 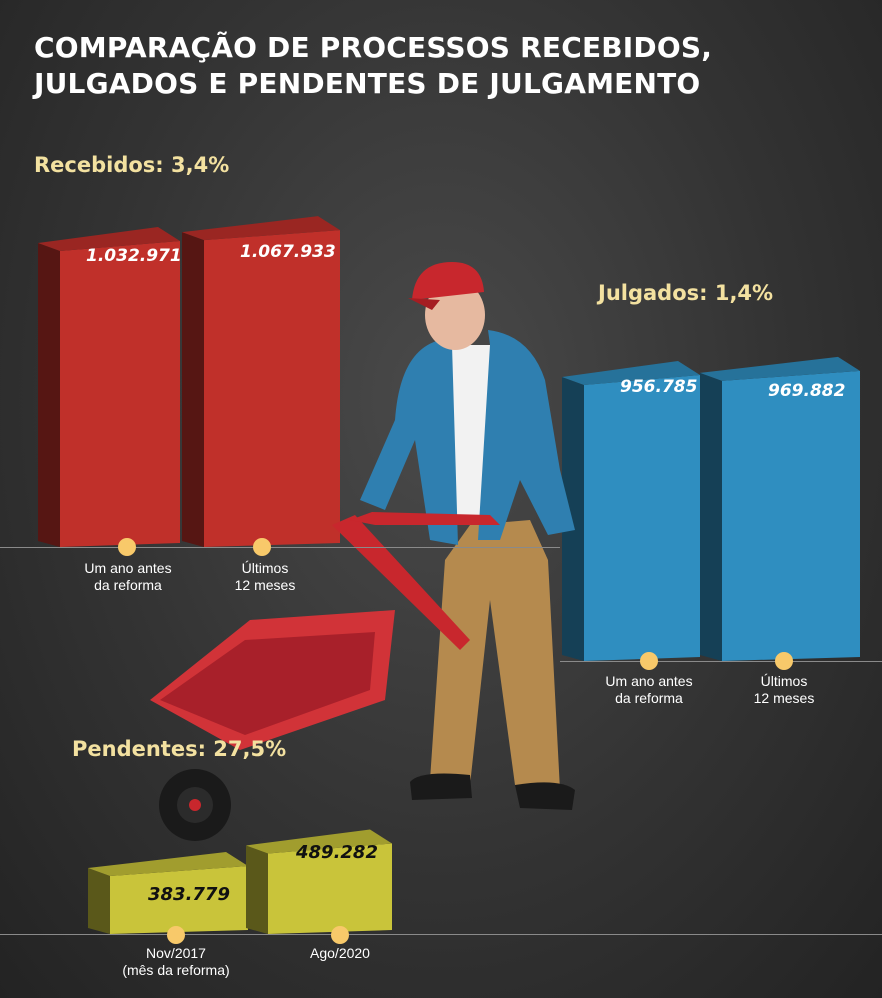 I want to click on pendentes-bar-2-top, so click(x=319, y=841).